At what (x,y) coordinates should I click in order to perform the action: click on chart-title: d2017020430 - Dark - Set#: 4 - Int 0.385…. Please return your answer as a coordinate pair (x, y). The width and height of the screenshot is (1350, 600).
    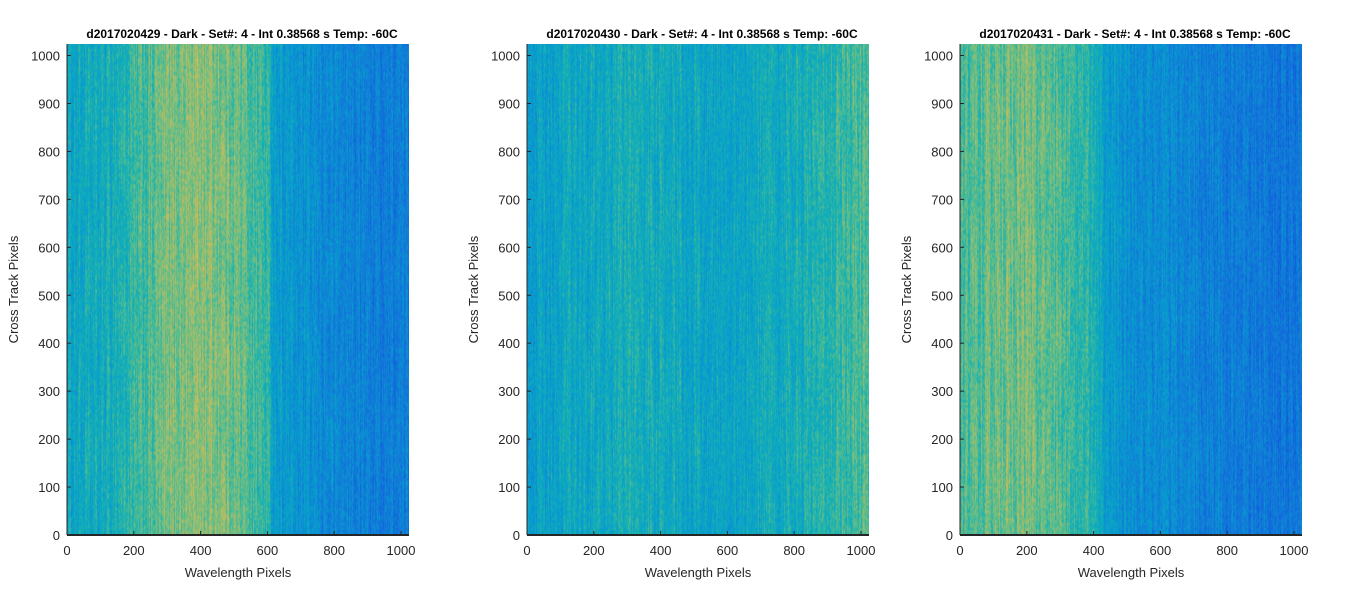
    Looking at the image, I should click on (702, 34).